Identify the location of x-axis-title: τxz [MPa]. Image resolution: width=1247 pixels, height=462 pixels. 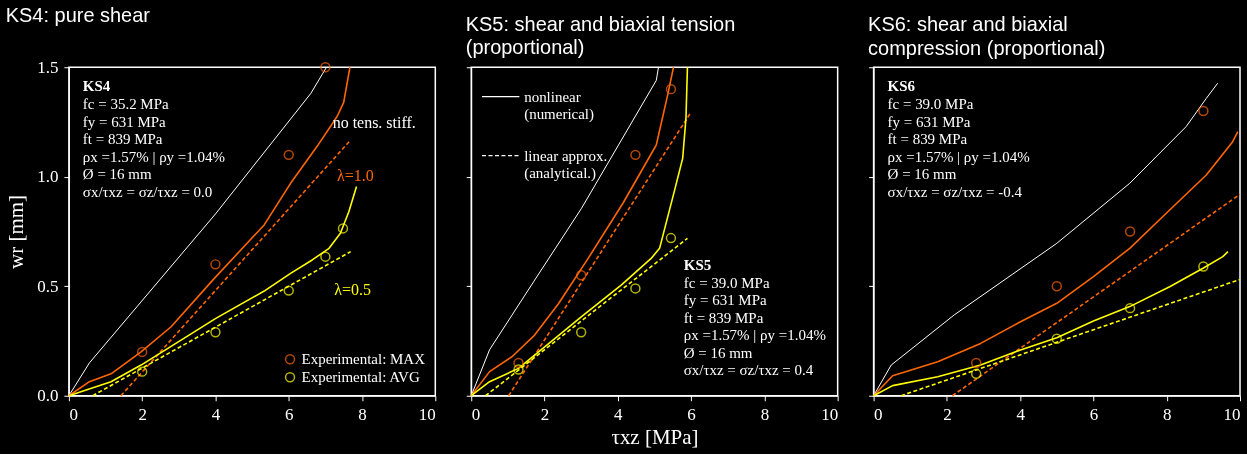
(655, 437).